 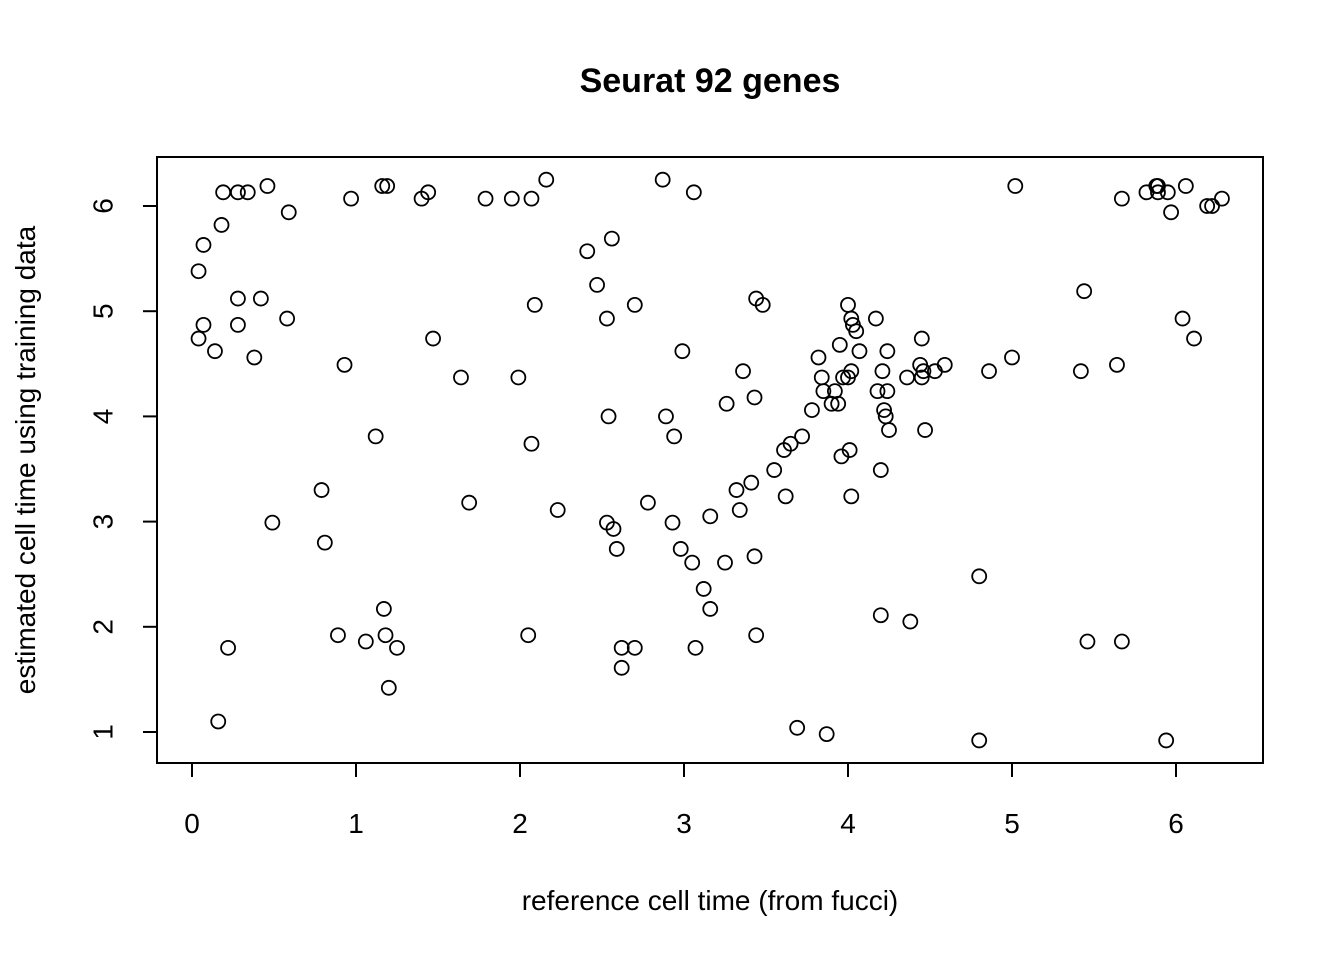 What do you see at coordinates (122, 469) in the screenshot?
I see `y-axis: 1 2 3 4 5 6` at bounding box center [122, 469].